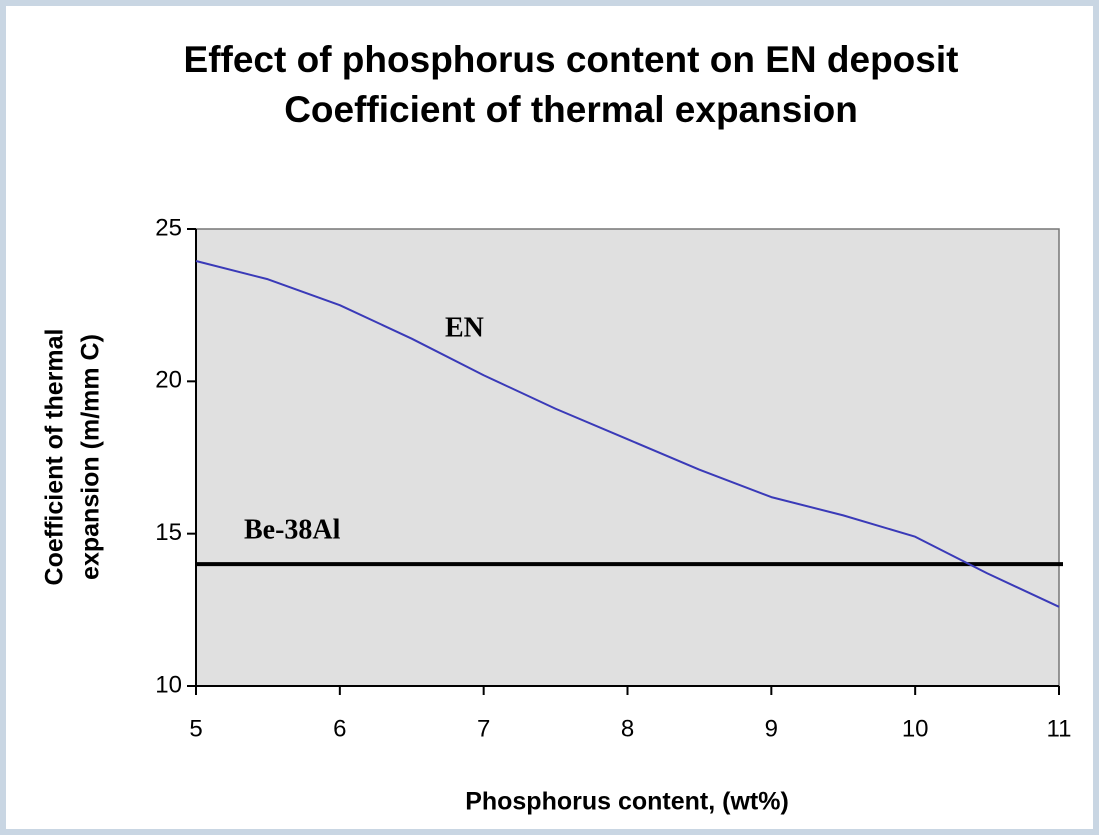  What do you see at coordinates (195, 728) in the screenshot?
I see `x-tick-label: 5` at bounding box center [195, 728].